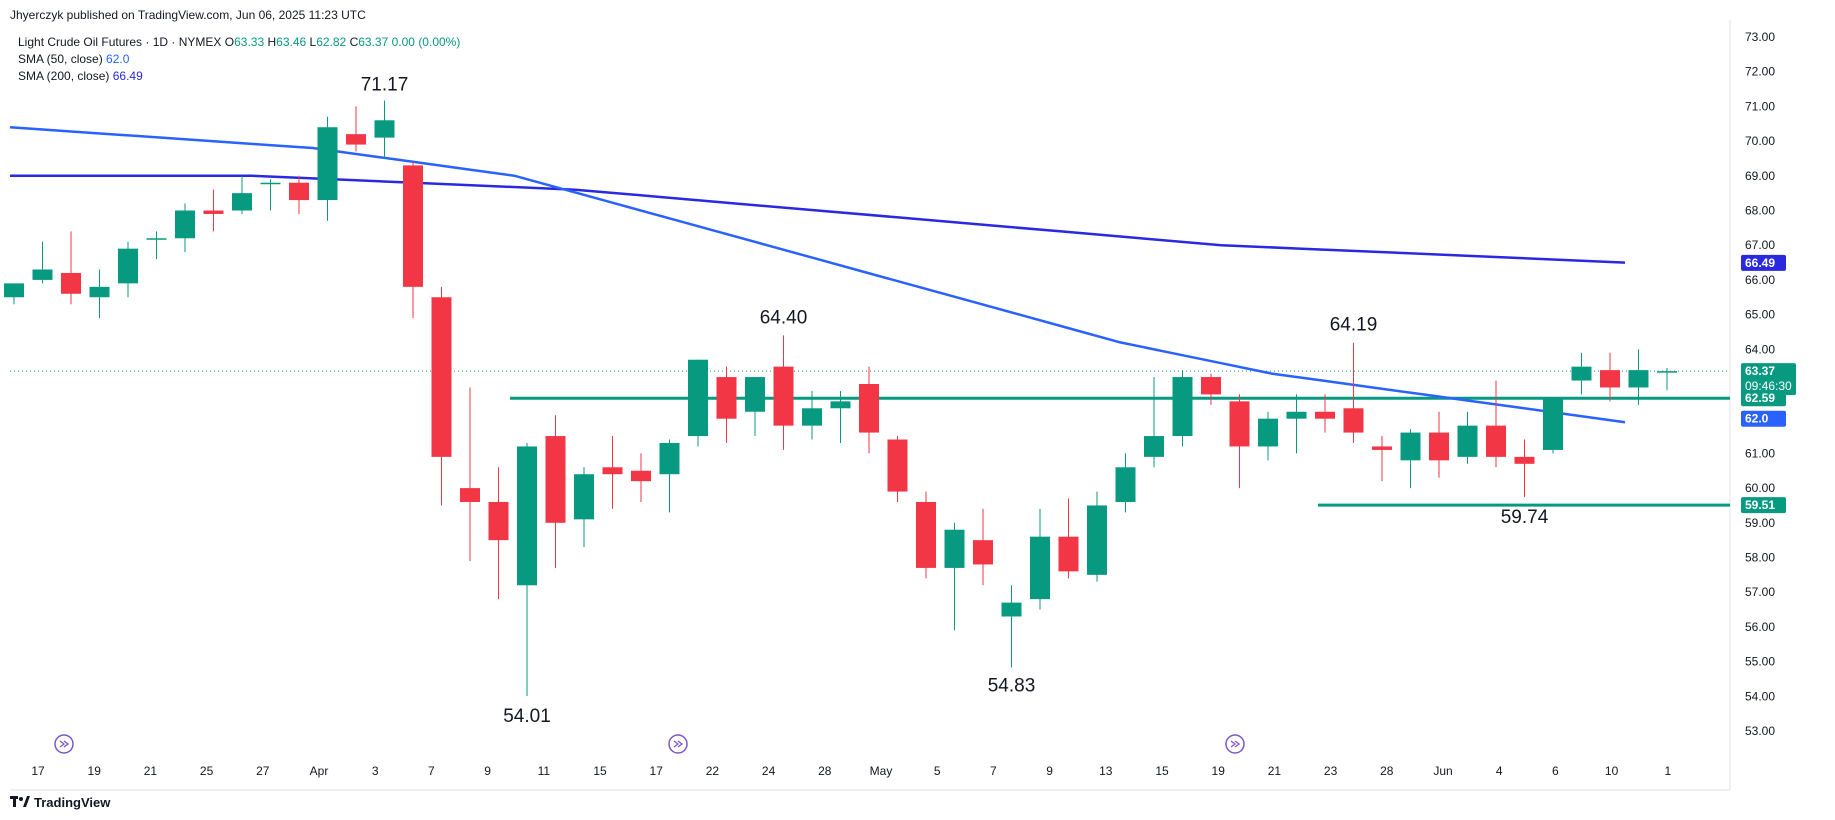  I want to click on x-tick-label: 19, so click(1219, 771).